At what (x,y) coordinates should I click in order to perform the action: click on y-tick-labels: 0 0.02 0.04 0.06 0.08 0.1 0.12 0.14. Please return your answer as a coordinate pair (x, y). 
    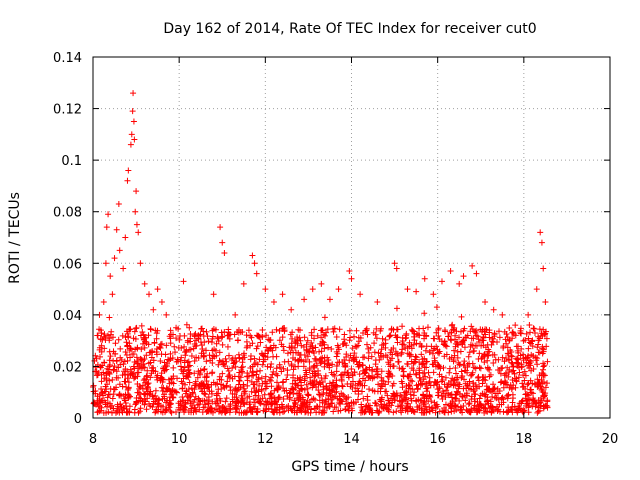
    Looking at the image, I should click on (67, 239).